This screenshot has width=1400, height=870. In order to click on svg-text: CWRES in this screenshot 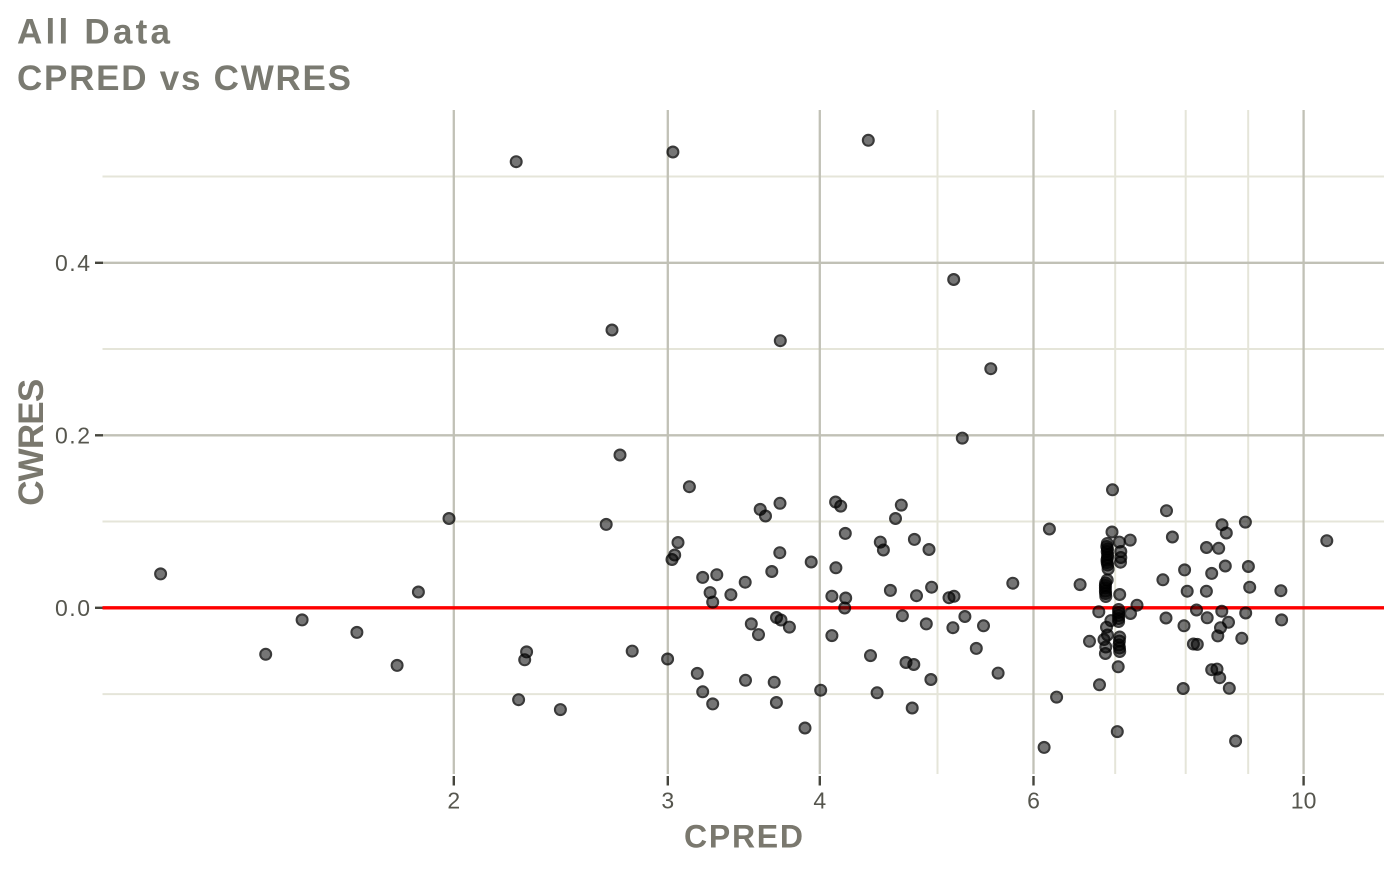, I will do `click(31, 442)`.